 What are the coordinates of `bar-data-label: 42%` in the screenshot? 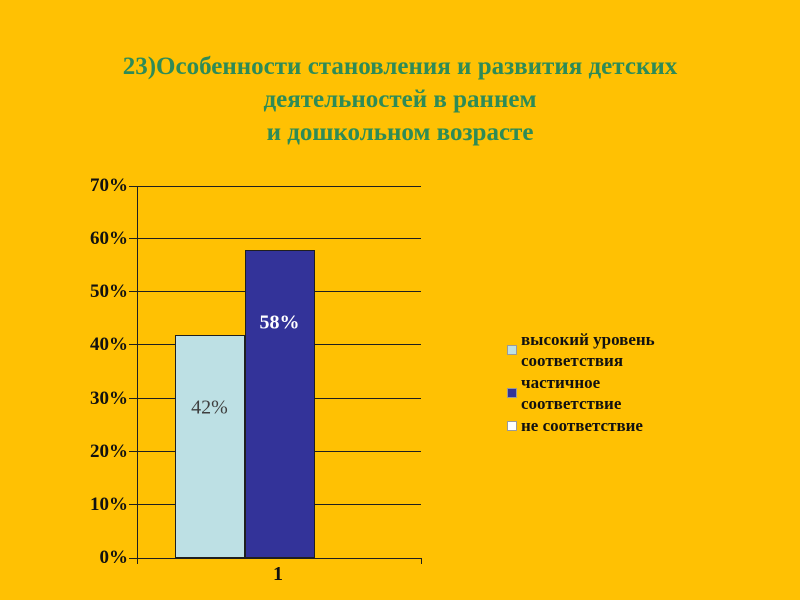 It's located at (209, 407).